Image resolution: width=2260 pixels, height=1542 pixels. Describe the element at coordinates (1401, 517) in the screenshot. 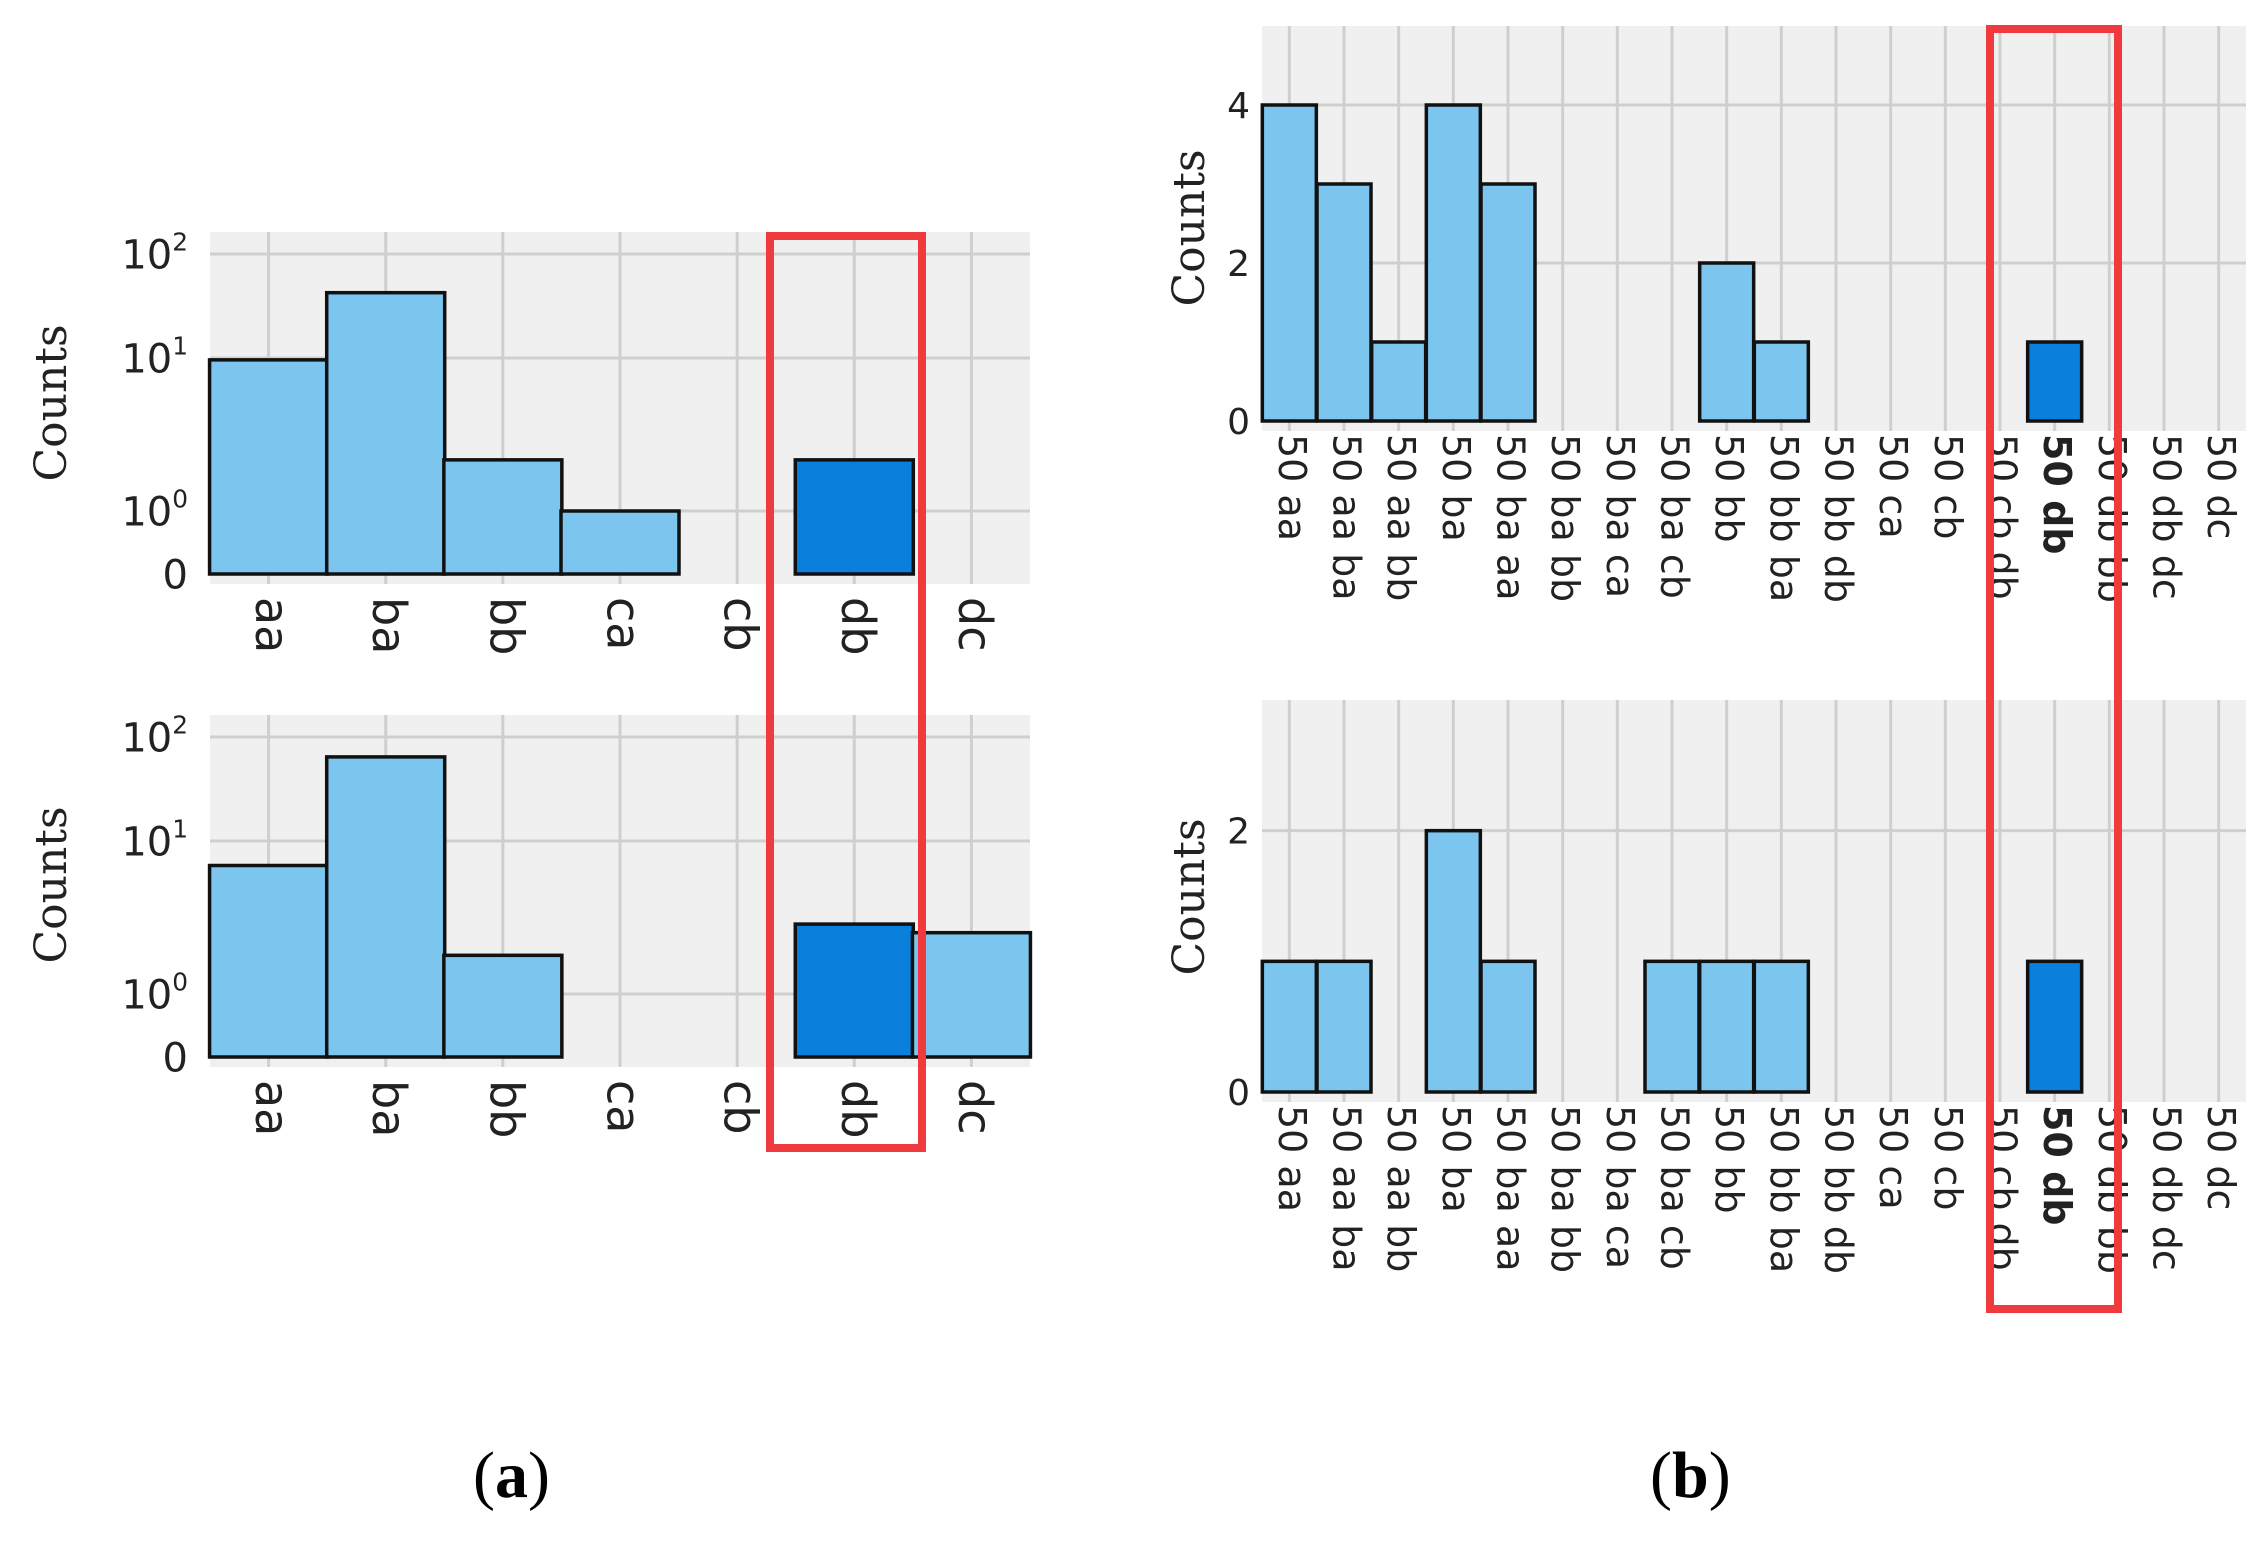

I see `xtick-b-top-50-aa-bb: 50 aa bb` at that location.